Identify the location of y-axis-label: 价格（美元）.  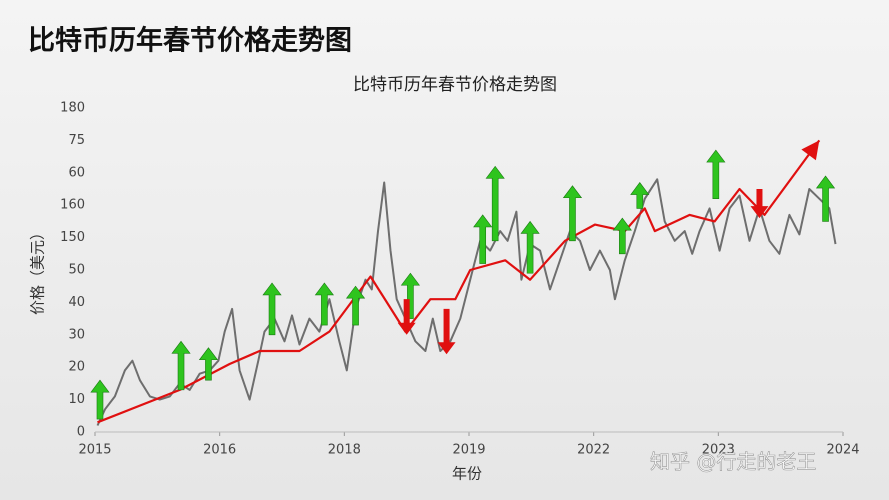
(38, 270).